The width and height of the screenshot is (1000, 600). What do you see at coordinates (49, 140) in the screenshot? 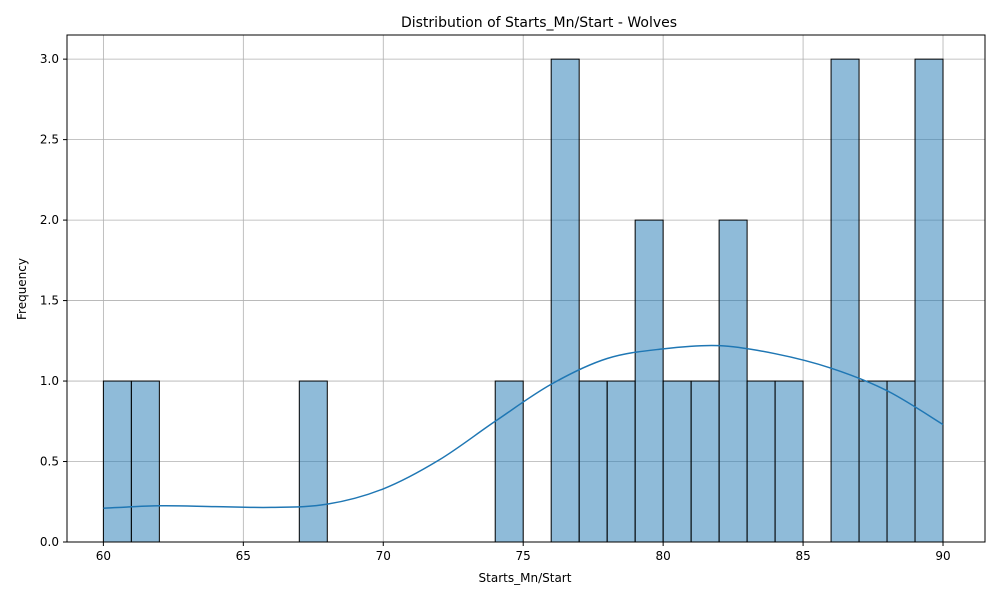
I see `y-tick-label: 2.5` at bounding box center [49, 140].